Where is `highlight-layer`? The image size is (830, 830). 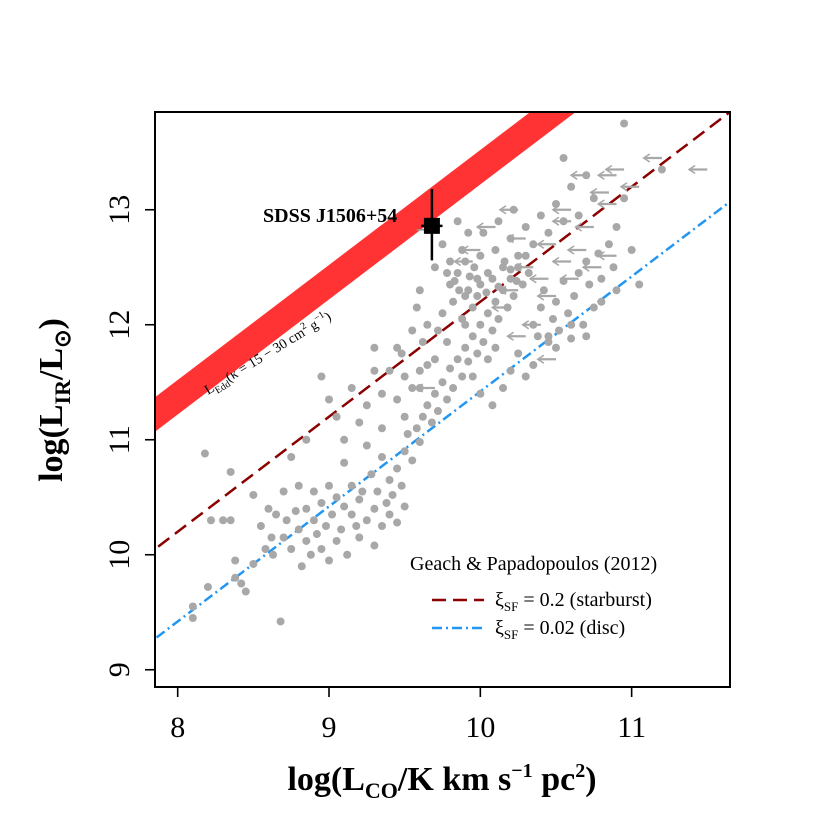
highlight-layer is located at coordinates (429, 225).